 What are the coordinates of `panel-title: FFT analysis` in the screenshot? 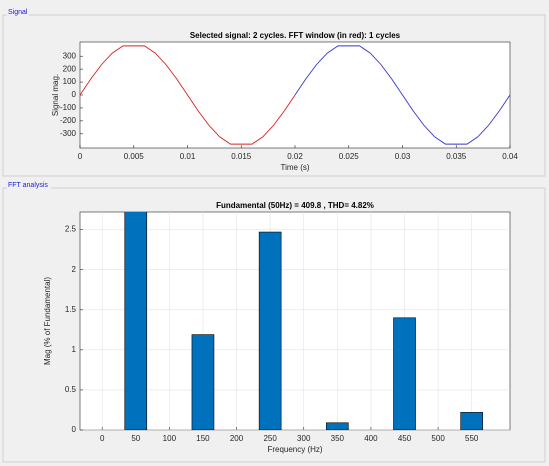 It's located at (28, 185).